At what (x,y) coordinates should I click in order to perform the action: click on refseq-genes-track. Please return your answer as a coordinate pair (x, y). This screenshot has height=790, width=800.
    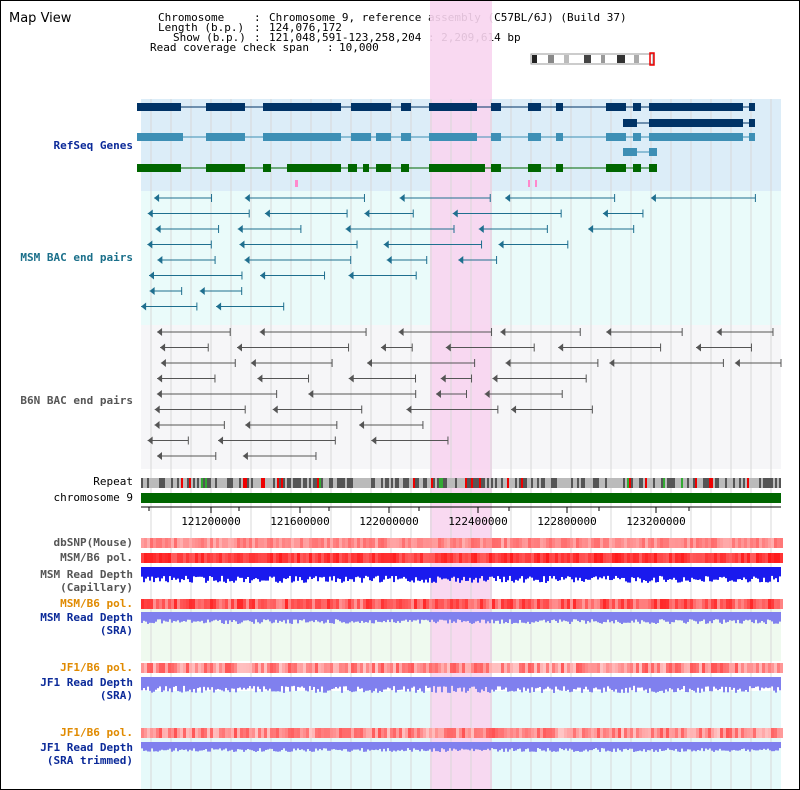
    Looking at the image, I should click on (446, 145).